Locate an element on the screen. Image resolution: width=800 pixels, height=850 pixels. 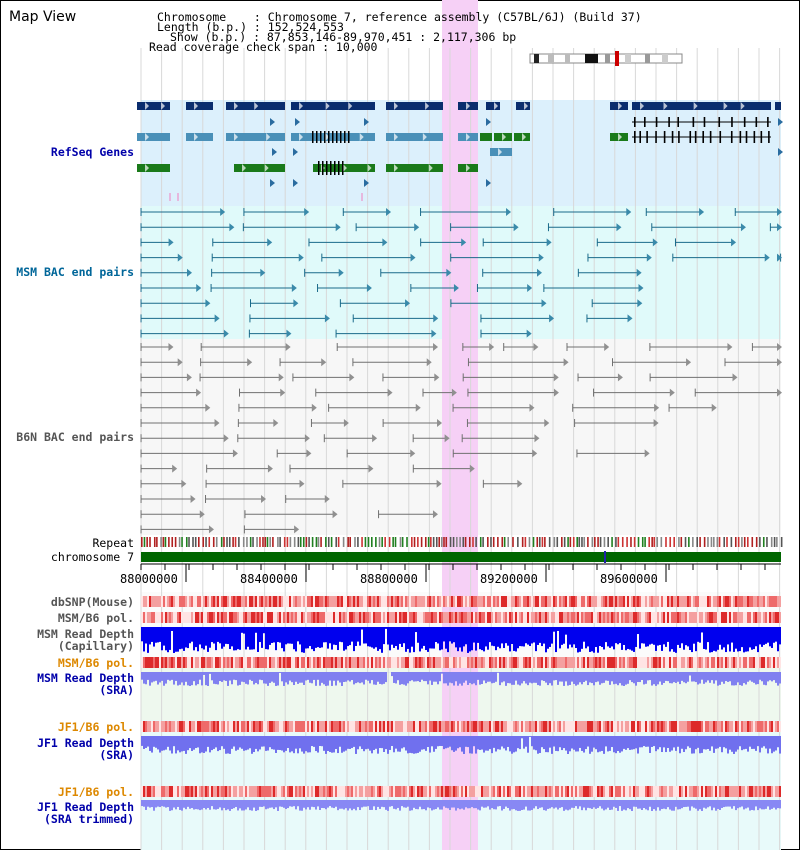
b6n-bac-end-pairs-label: B6N BAC end pairs is located at coordinates (75, 437).